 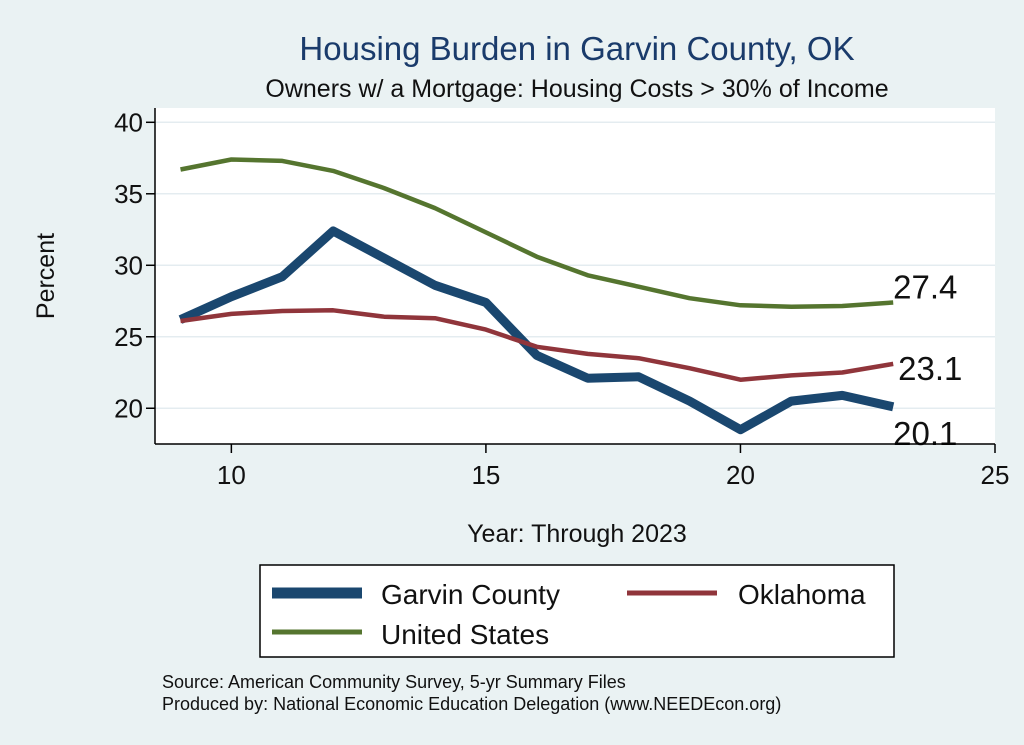 What do you see at coordinates (537, 345) in the screenshot?
I see `series-line-oklahoma` at bounding box center [537, 345].